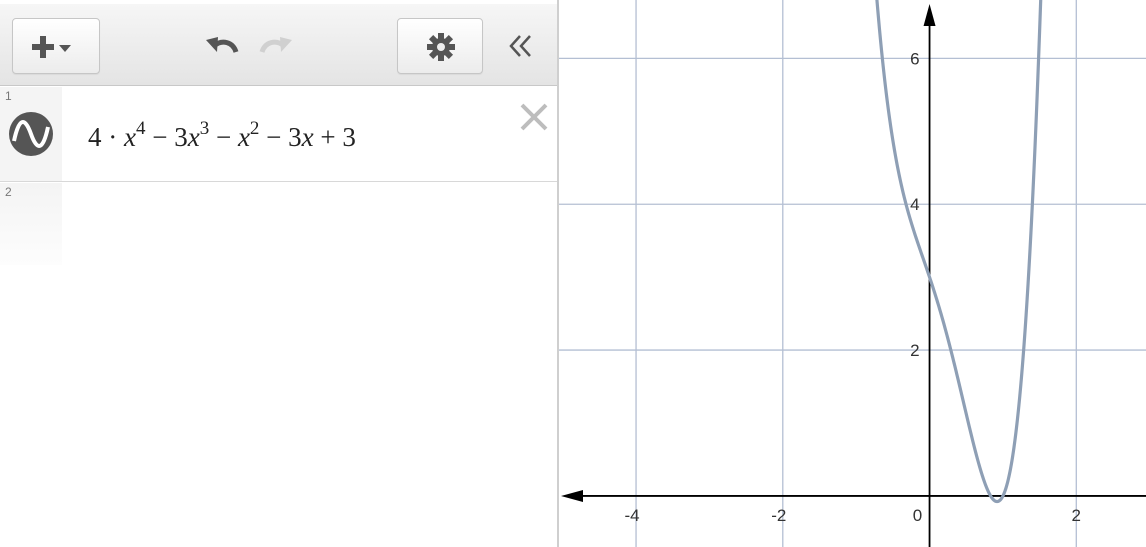 This screenshot has height=547, width=1146. I want to click on settings-button, so click(440, 46).